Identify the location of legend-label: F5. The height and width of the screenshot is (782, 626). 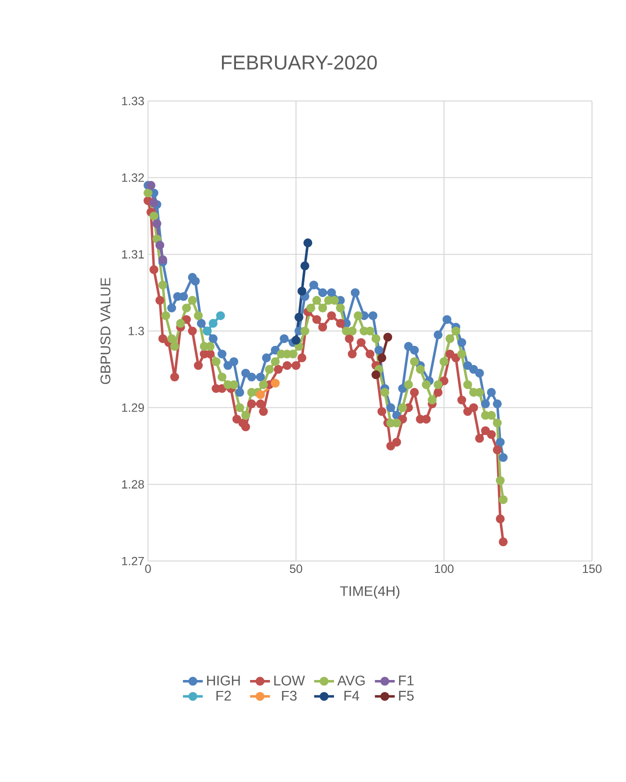
(406, 695).